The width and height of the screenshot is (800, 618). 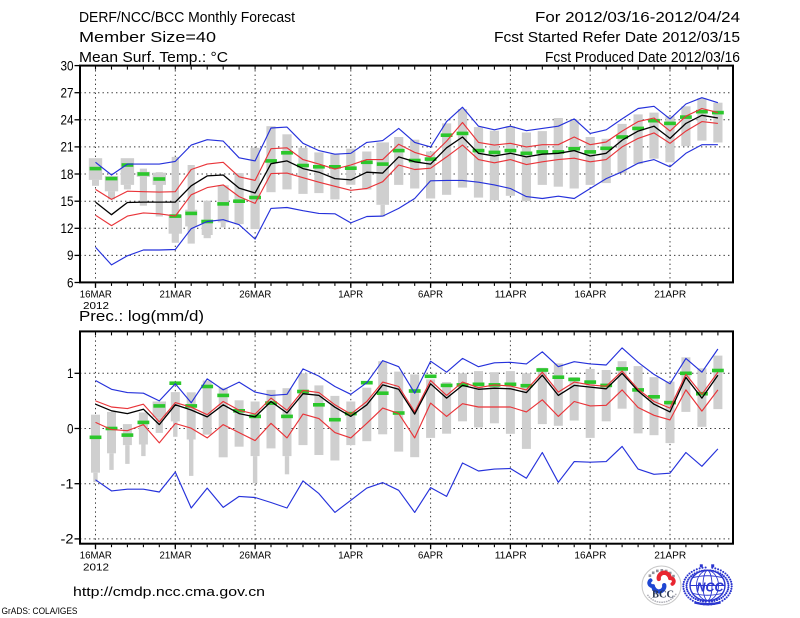 I want to click on svg-text: NCC, so click(x=711, y=587).